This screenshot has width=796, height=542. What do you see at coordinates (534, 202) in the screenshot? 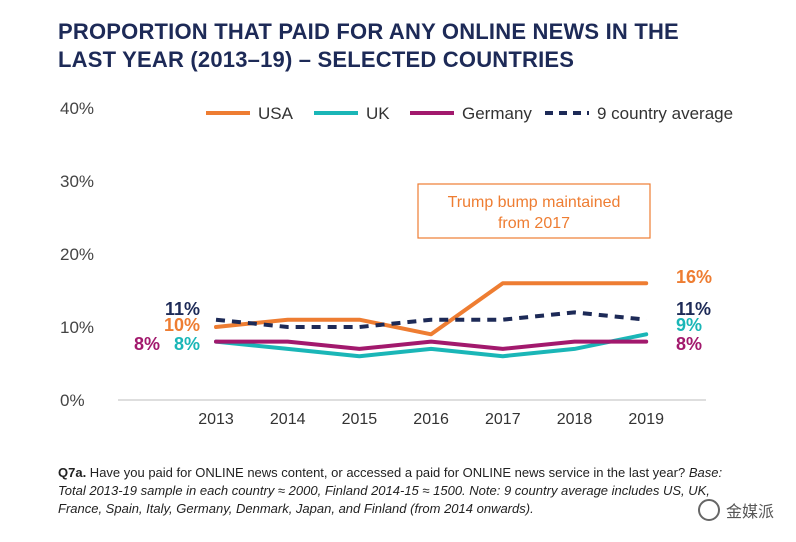
I see `annotation-text: Trump bump maintained` at bounding box center [534, 202].